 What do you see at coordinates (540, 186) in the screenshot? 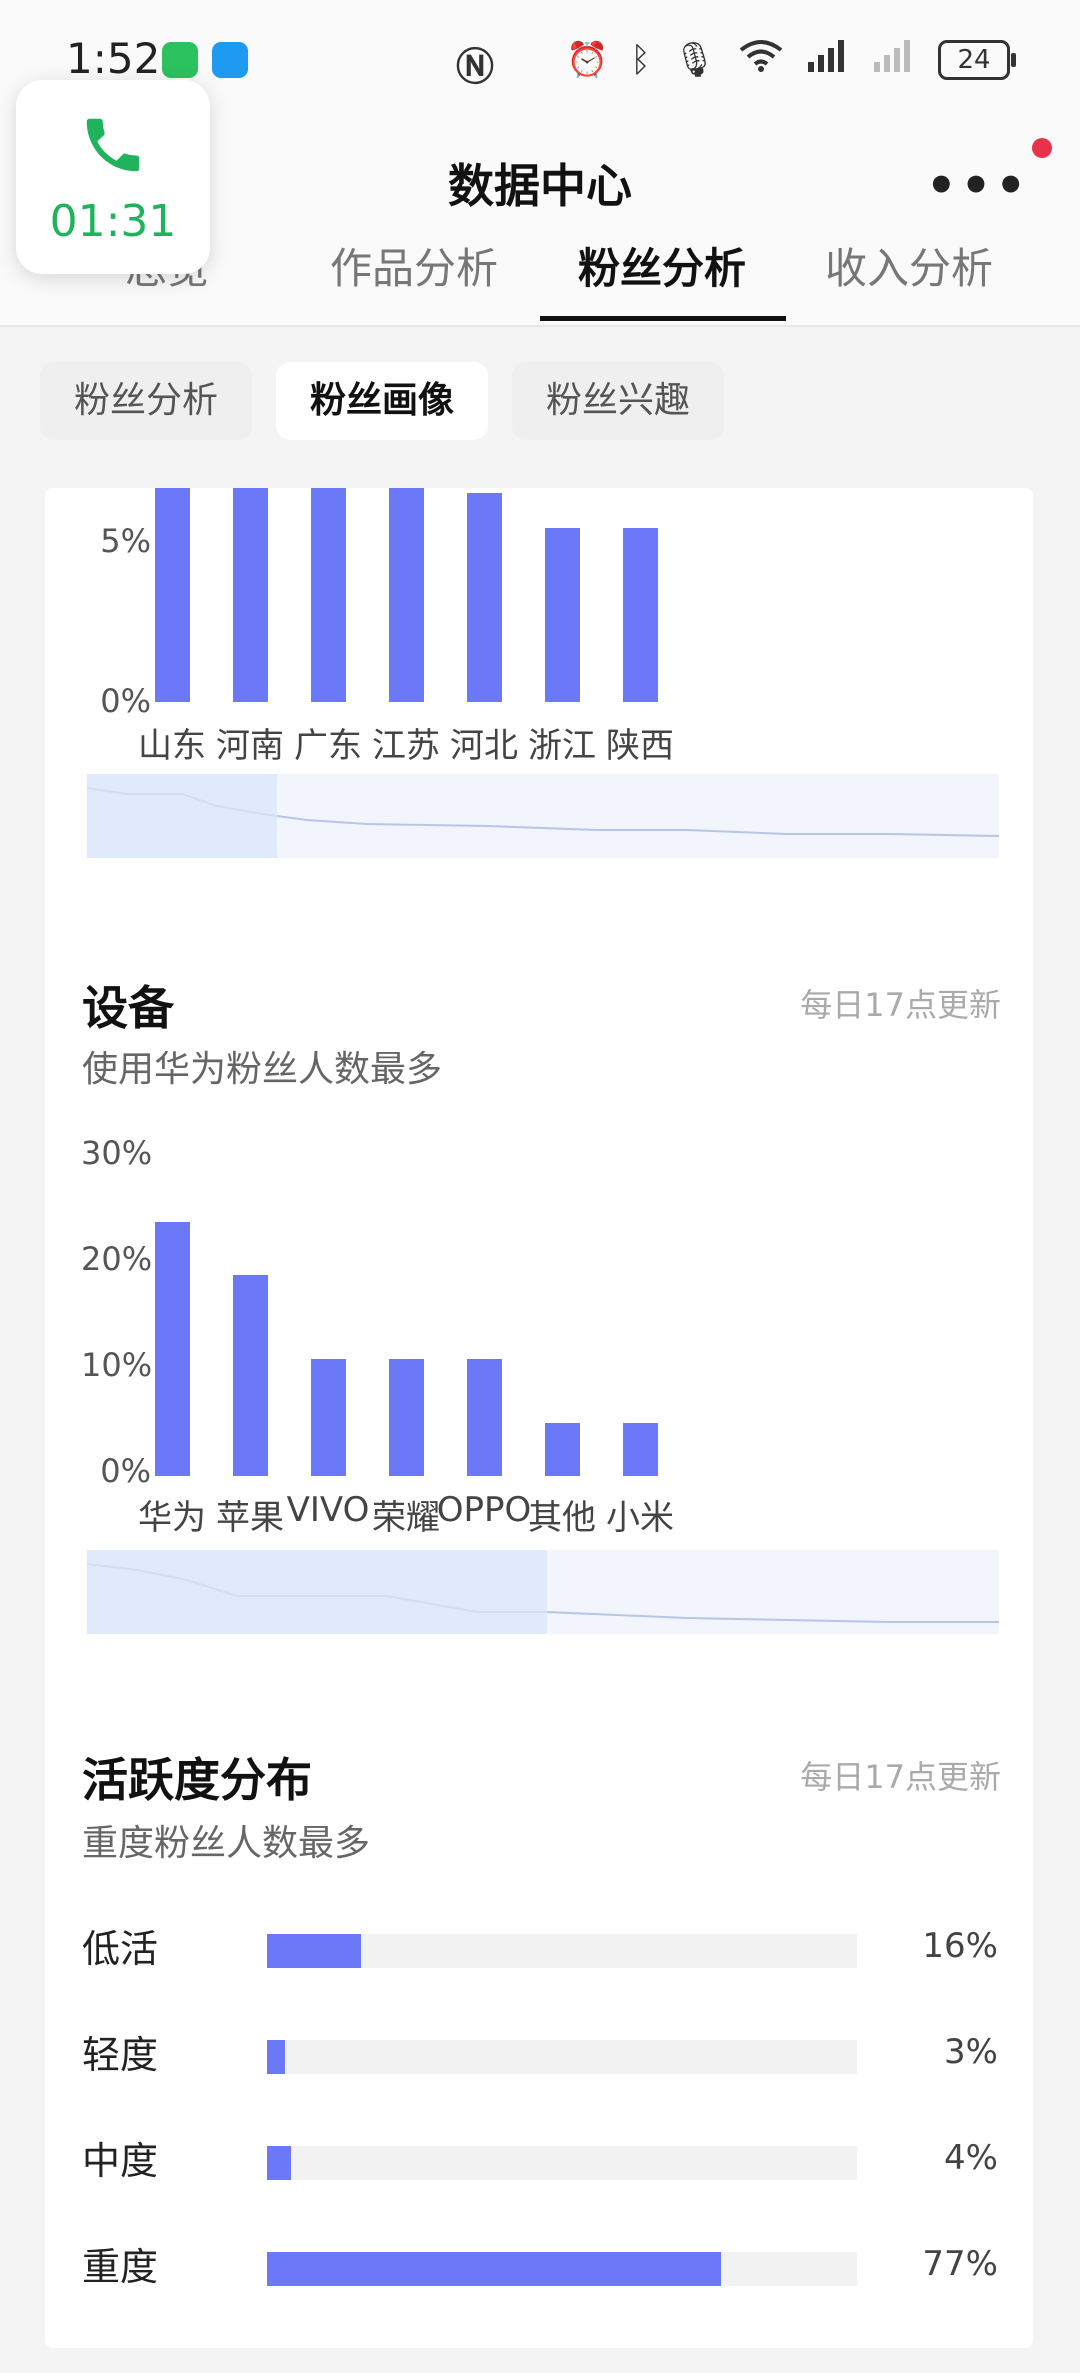
I see `page-title: 数据中心` at bounding box center [540, 186].